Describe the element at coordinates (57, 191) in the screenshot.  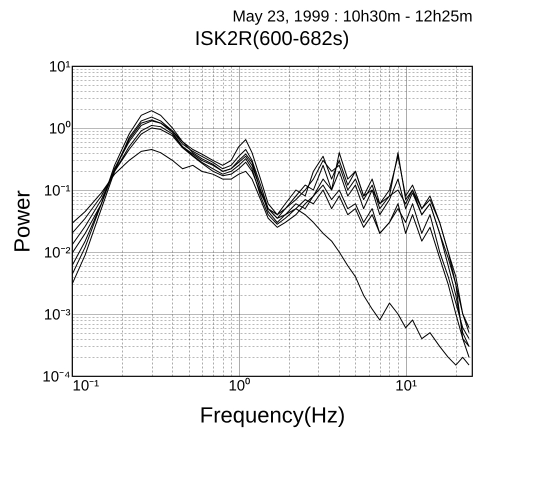
I see `y-tick-label: 10⁻¹` at that location.